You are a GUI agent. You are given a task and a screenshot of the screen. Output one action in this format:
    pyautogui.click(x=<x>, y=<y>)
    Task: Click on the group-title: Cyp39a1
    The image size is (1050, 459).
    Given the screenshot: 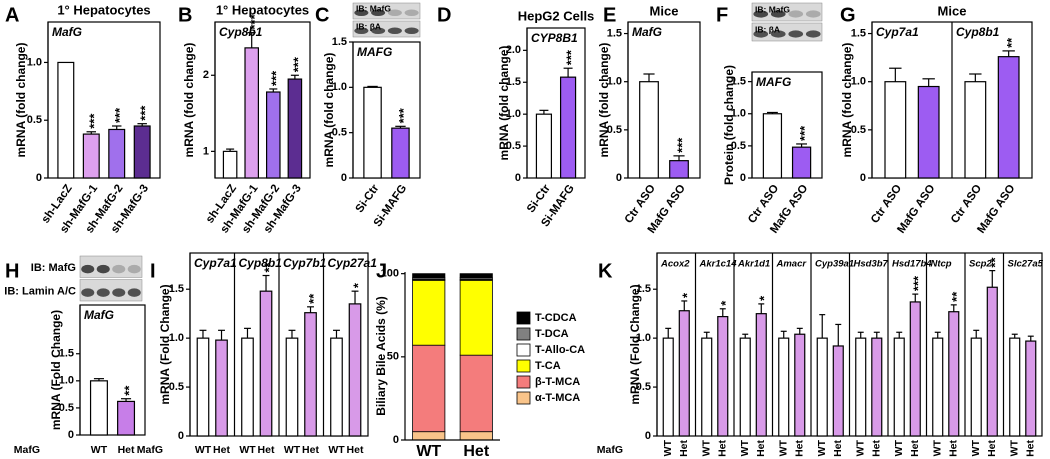 What is the action you would take?
    pyautogui.click(x=834, y=264)
    